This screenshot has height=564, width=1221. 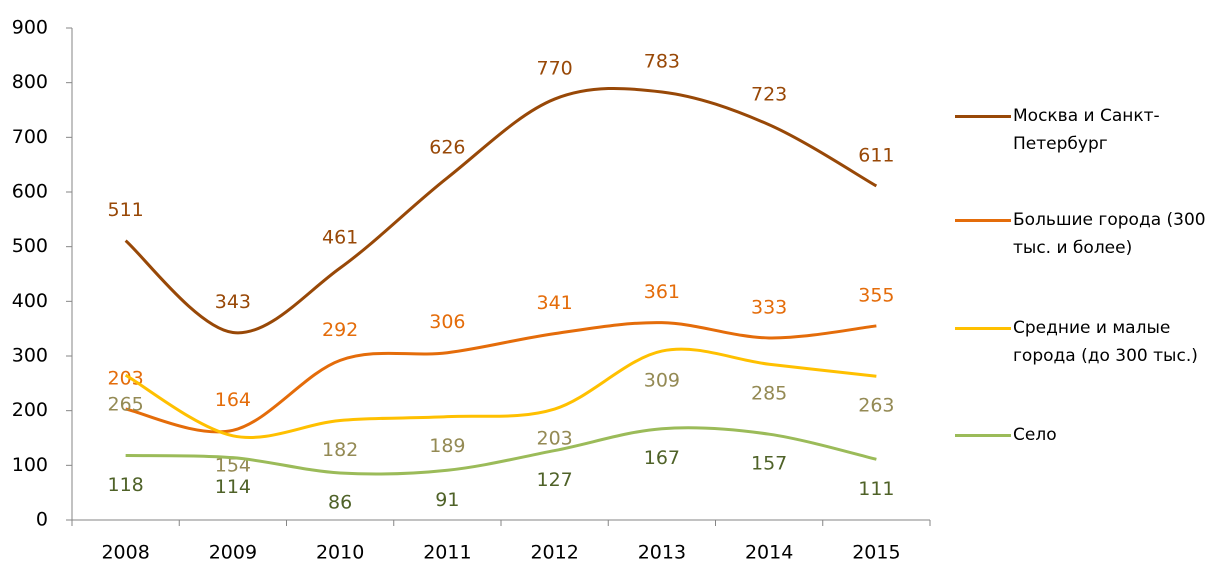 I want to click on data-label: 111, so click(x=876, y=489).